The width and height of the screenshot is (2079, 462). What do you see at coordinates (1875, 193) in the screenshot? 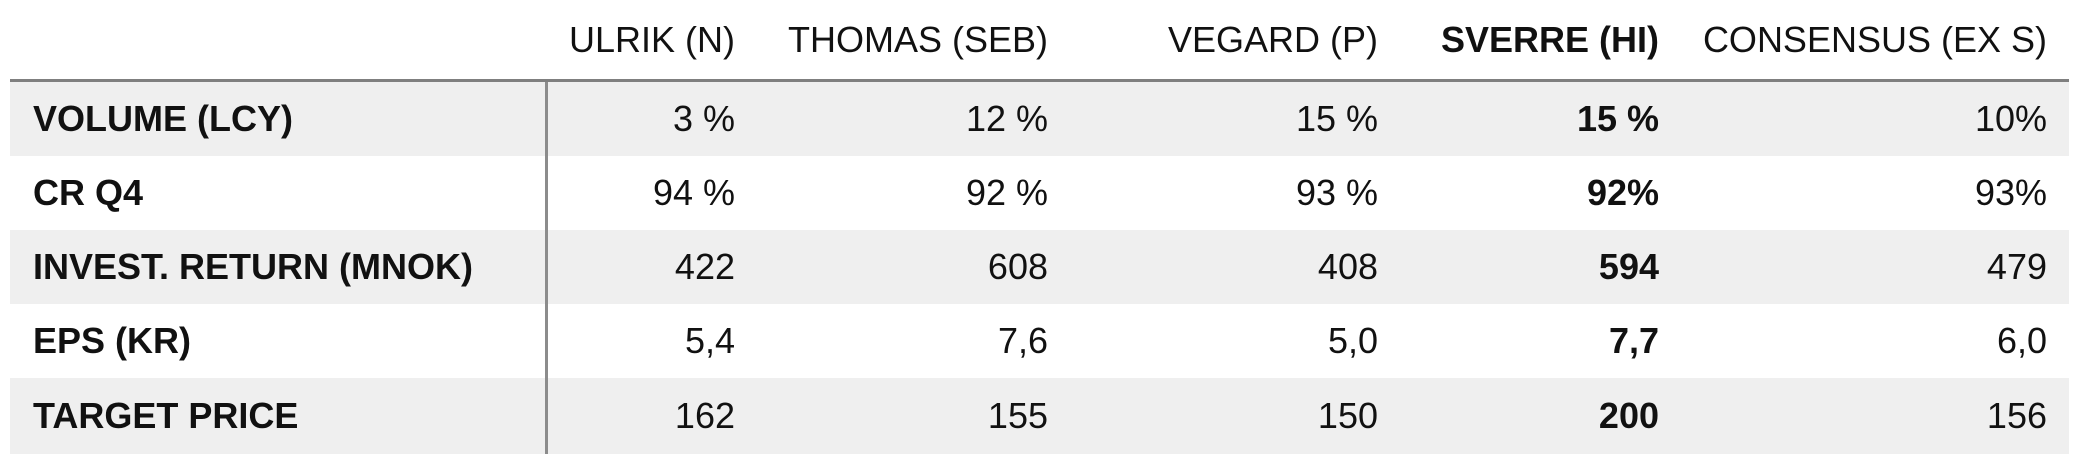
I see `table-cell: 93%` at bounding box center [1875, 193].